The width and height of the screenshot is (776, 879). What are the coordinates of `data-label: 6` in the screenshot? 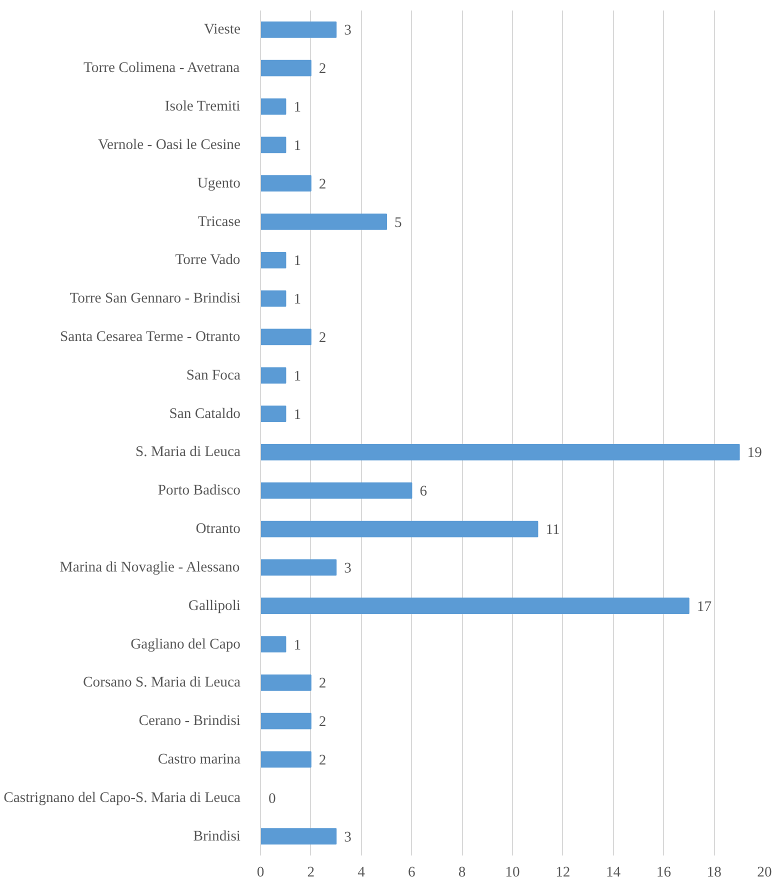 It's located at (424, 492).